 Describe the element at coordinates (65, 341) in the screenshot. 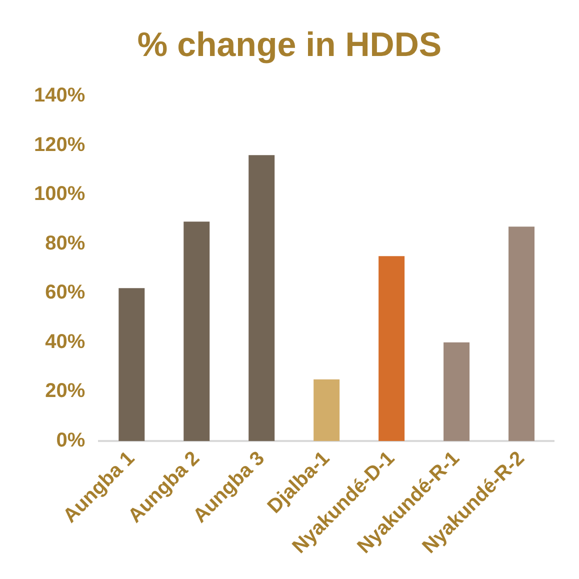

I see `y-tick-label: 40%` at that location.